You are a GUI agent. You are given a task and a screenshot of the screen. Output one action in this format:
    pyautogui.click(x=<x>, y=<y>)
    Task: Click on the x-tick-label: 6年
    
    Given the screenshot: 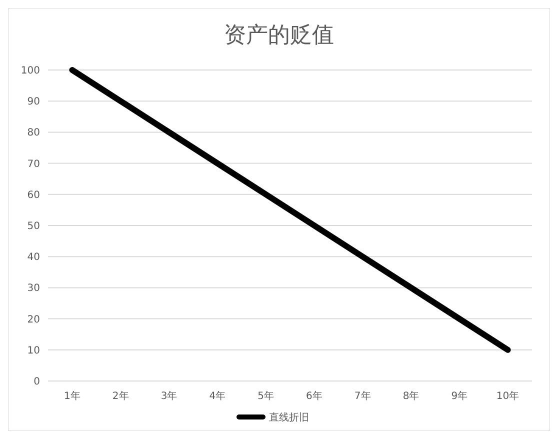 What is the action you would take?
    pyautogui.click(x=314, y=396)
    